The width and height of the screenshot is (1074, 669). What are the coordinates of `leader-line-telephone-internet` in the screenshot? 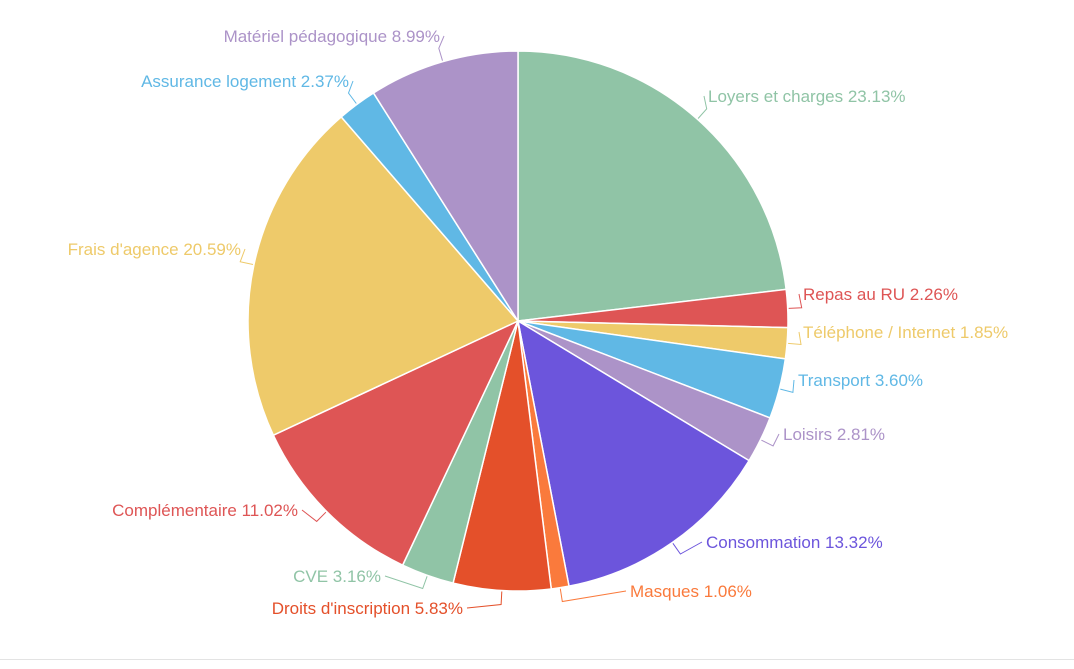 It's located at (795, 338).